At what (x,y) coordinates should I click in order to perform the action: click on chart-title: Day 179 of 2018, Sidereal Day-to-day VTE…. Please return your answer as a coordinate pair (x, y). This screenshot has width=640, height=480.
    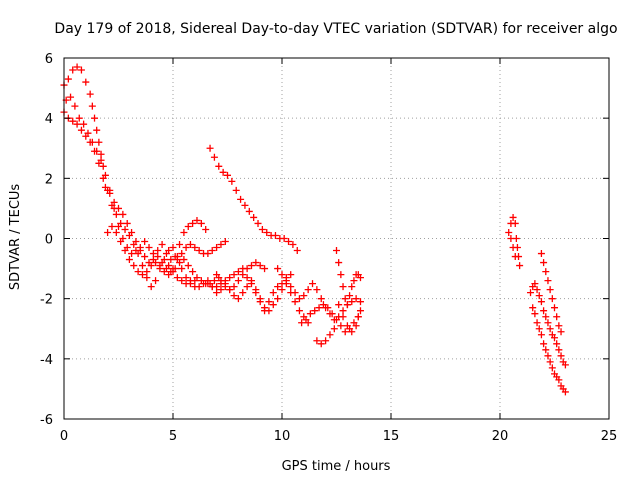
    Looking at the image, I should click on (335, 29).